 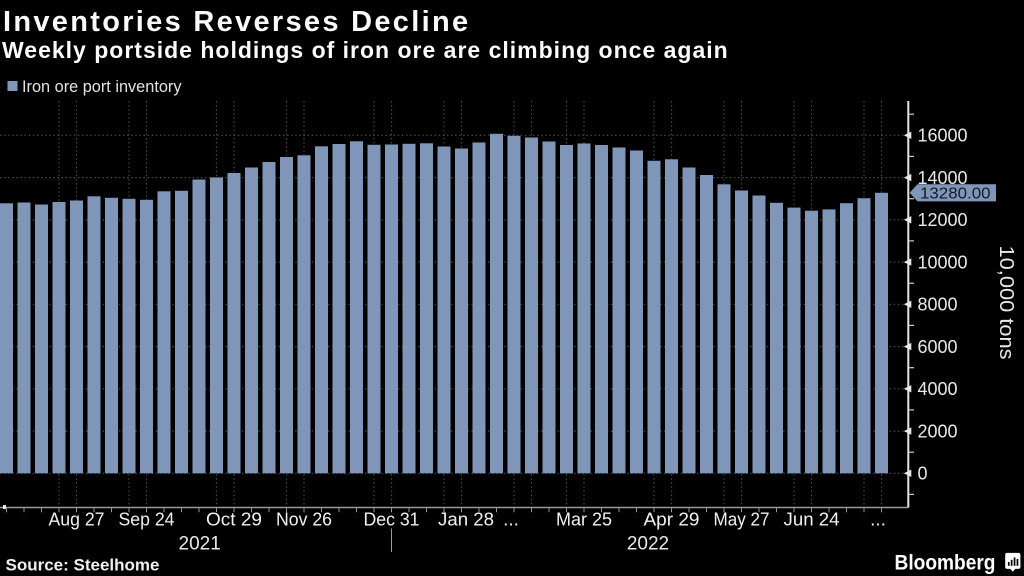 What do you see at coordinates (1006, 303) in the screenshot?
I see `svg-text: 10,000 tons` at bounding box center [1006, 303].